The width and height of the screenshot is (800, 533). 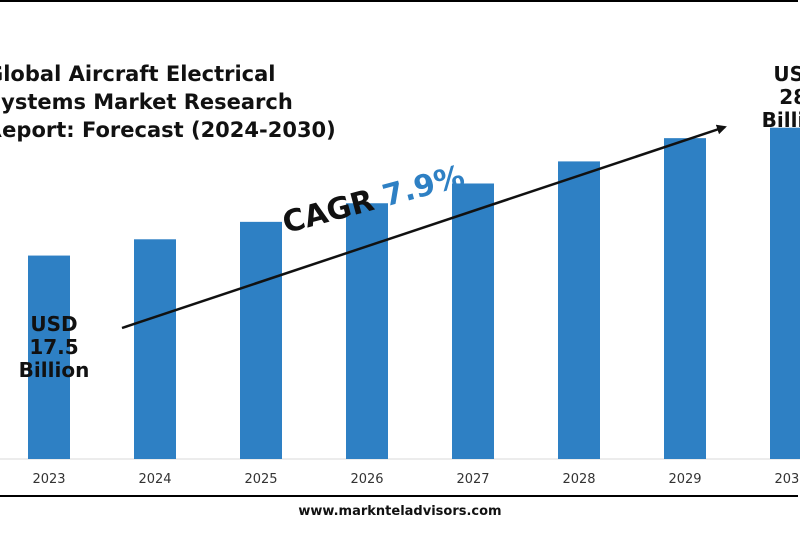 I want to click on bar-2030, so click(x=785, y=293).